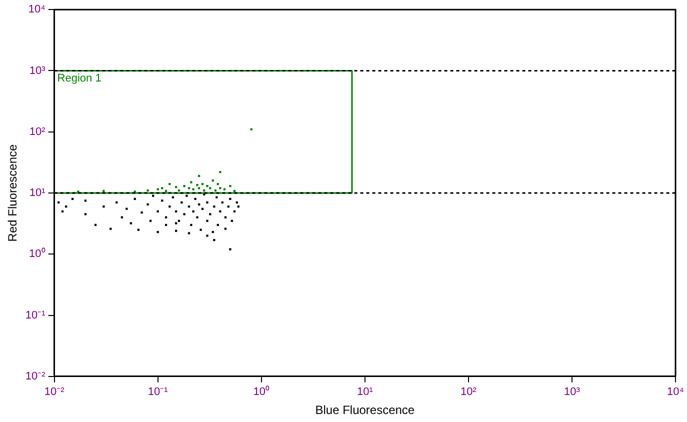 This screenshot has height=422, width=687. What do you see at coordinates (158, 392) in the screenshot?
I see `x-tick-label: 10⁻¹` at bounding box center [158, 392].